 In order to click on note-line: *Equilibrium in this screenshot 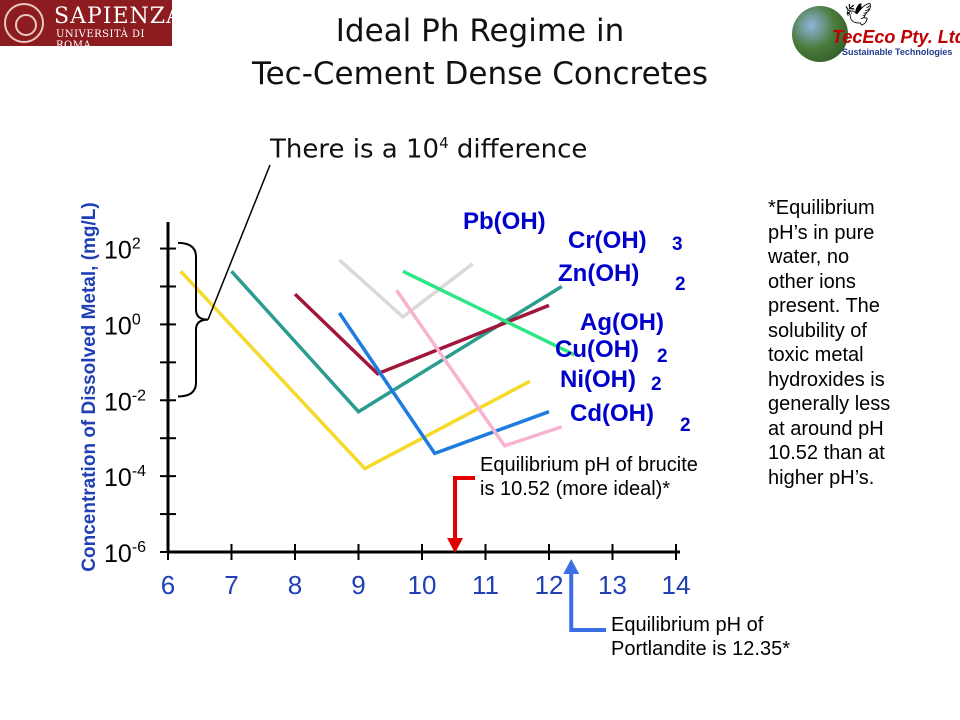, I will do `click(821, 208)`.